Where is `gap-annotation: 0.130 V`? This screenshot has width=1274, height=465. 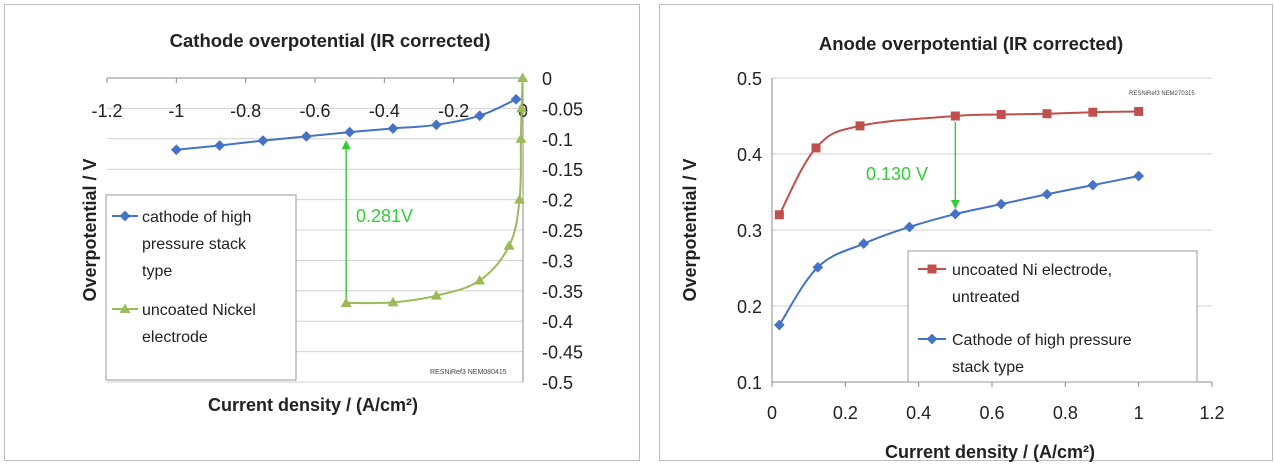 gap-annotation: 0.130 V is located at coordinates (897, 174).